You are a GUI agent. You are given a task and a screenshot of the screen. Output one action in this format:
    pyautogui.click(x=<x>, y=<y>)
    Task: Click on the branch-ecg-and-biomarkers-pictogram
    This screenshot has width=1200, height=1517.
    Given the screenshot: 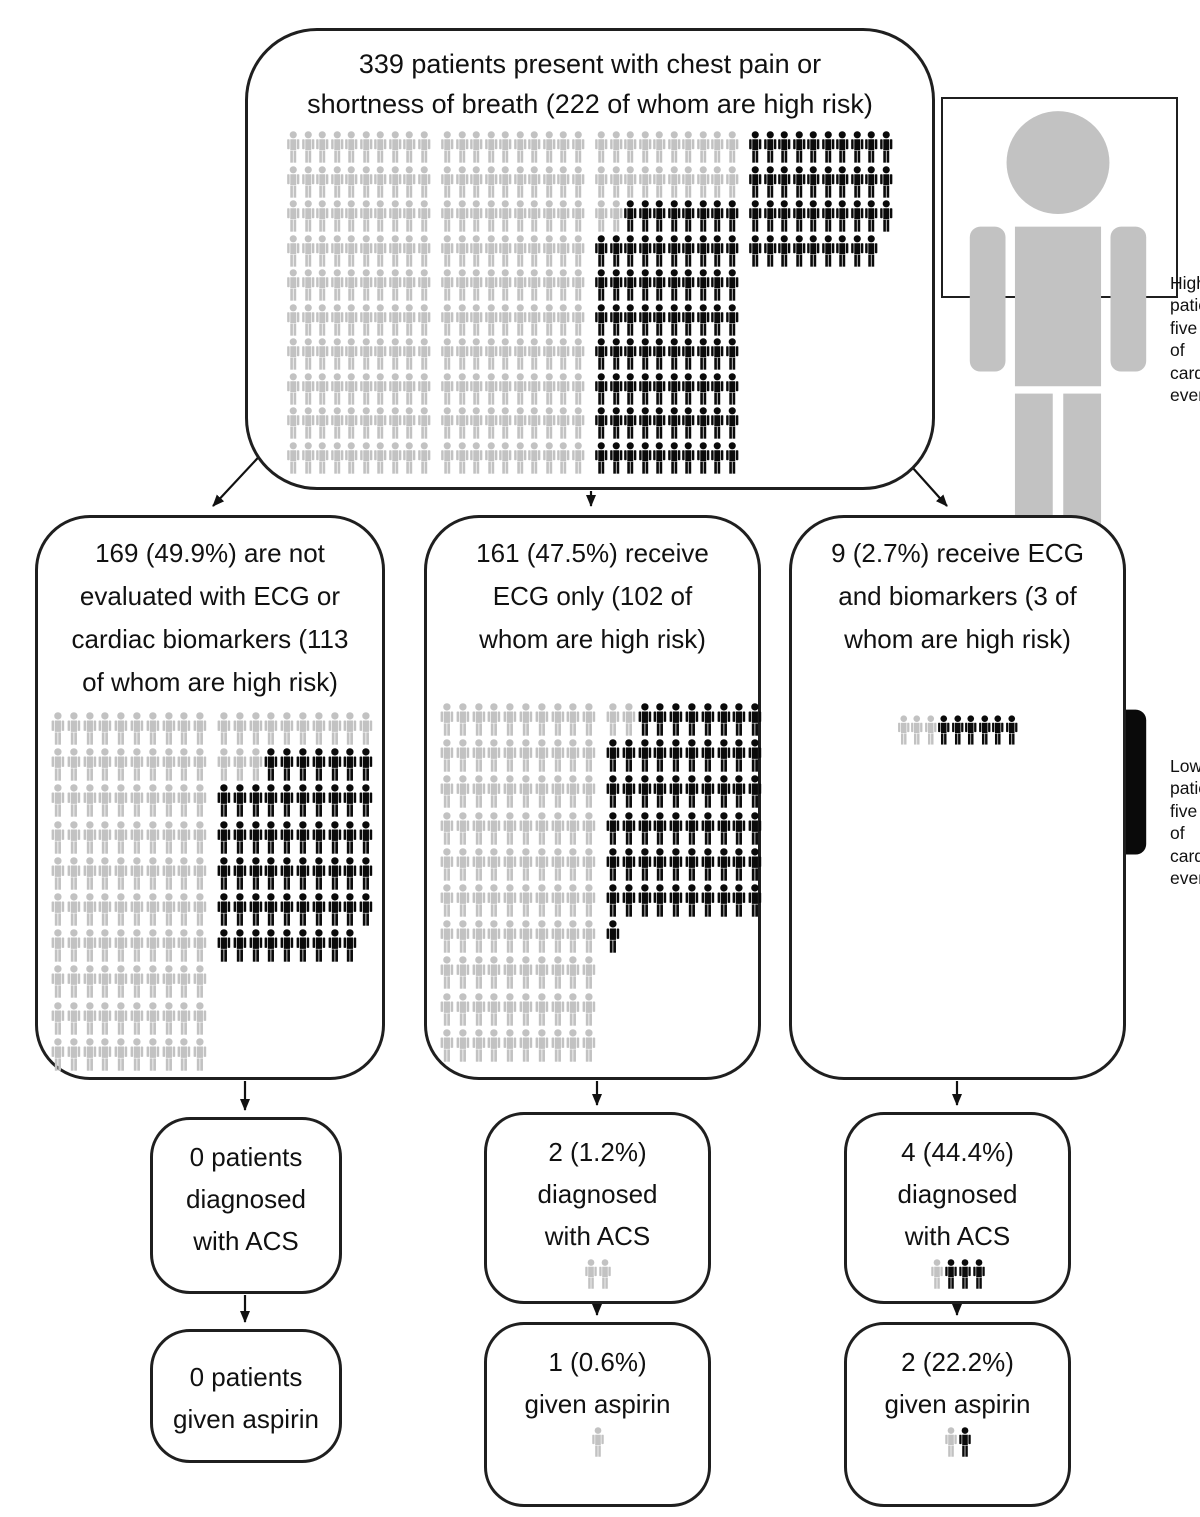 What is the action you would take?
    pyautogui.click(x=957, y=730)
    